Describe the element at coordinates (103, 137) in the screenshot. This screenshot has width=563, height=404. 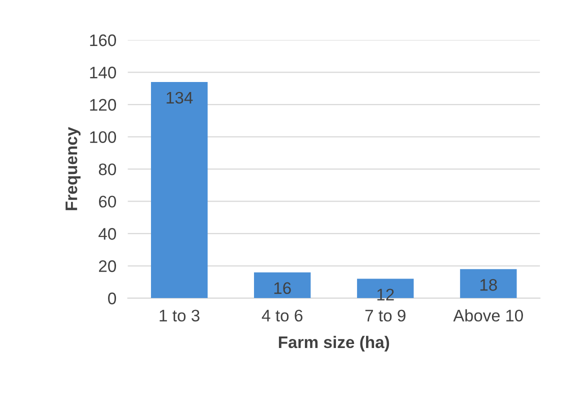
I see `y-tick-label: 100` at that location.